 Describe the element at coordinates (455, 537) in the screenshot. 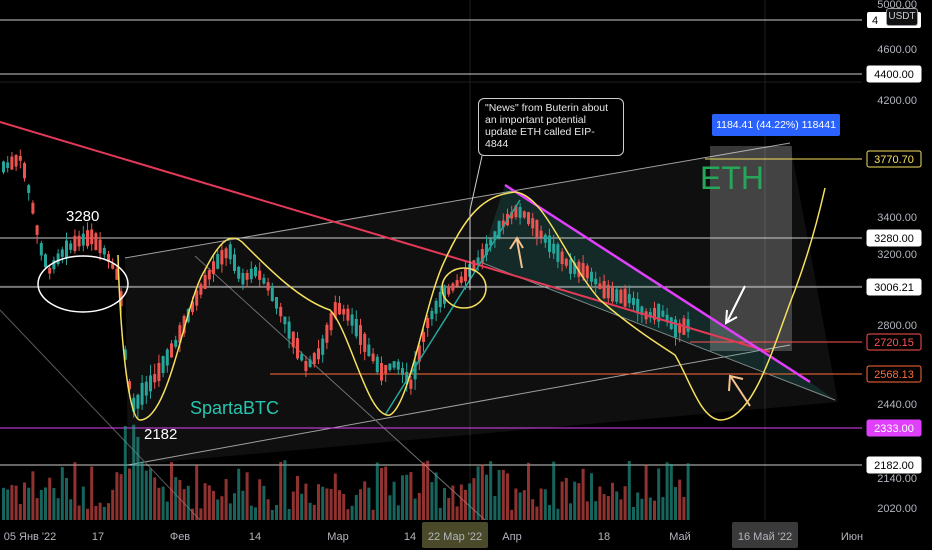

I see `time-tick-label: 22 Мар '22` at that location.